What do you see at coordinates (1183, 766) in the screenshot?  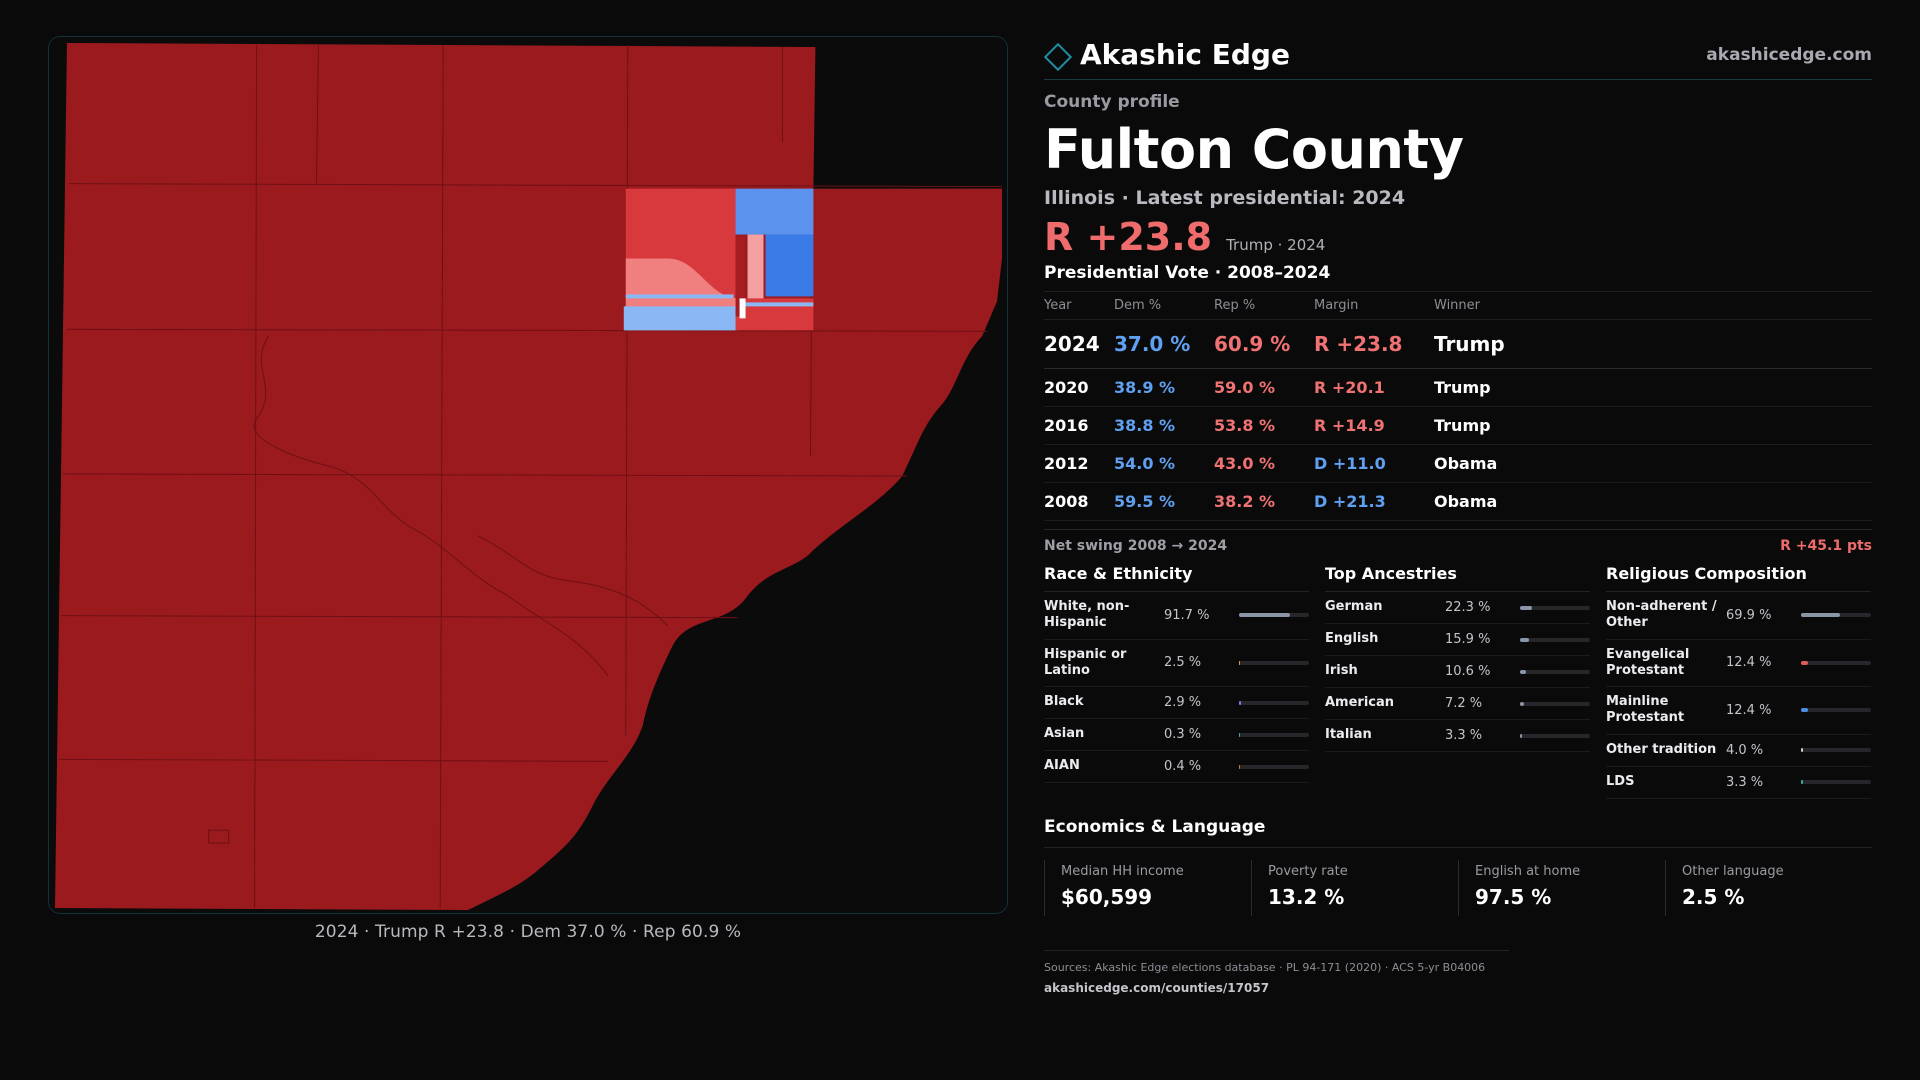 I see `race-value: 0.4 %` at bounding box center [1183, 766].